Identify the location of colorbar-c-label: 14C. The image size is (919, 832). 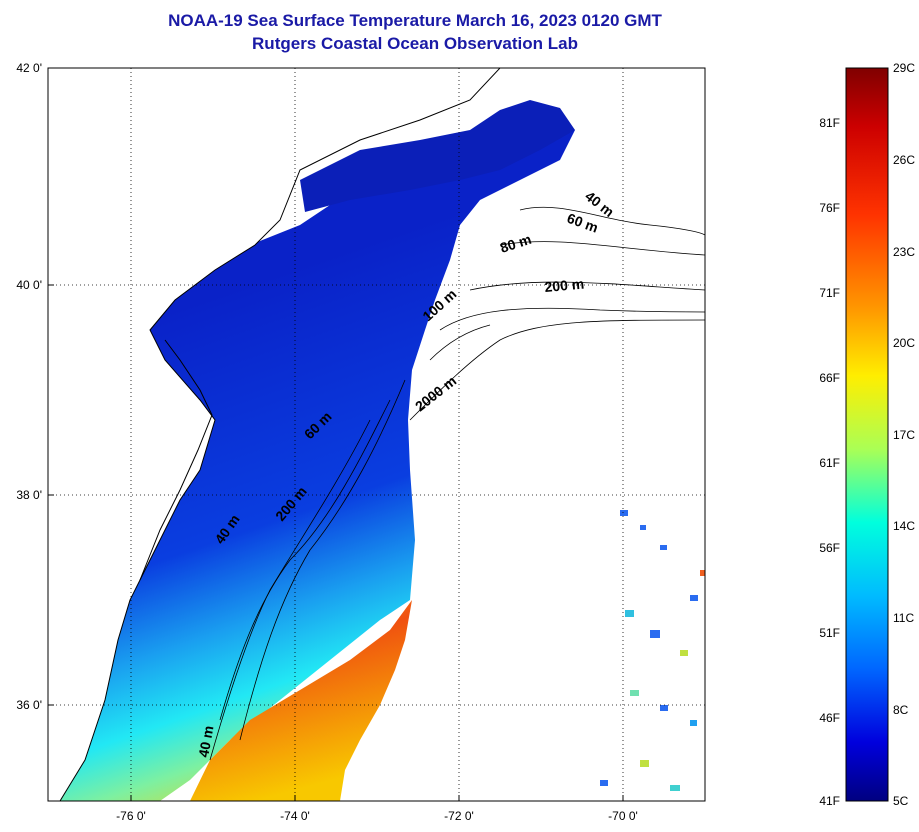
(904, 526).